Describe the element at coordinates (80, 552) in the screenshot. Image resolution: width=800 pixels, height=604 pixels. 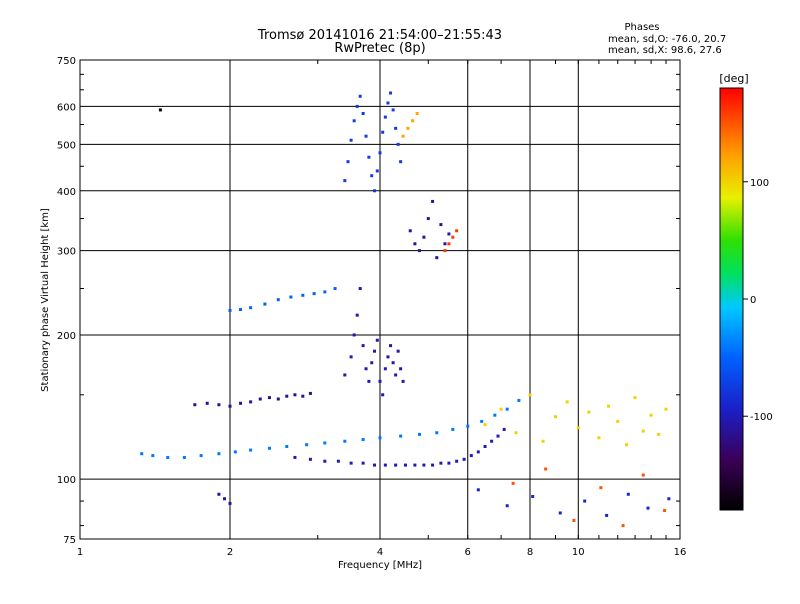
I see `x-tick-label: 1` at that location.